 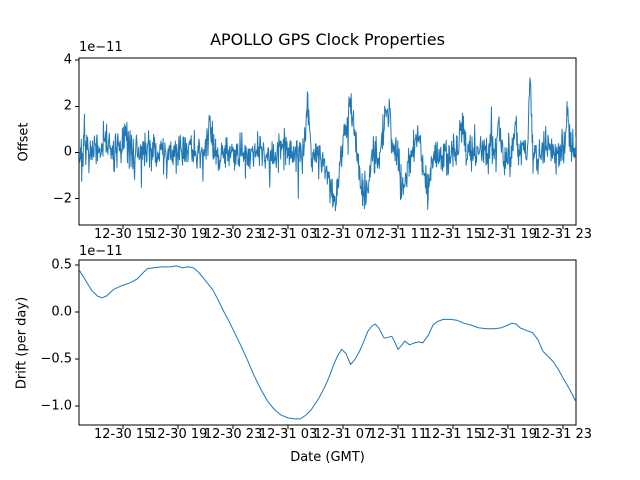 I want to click on drift-axis-label: Drift (per day), so click(x=22, y=343).